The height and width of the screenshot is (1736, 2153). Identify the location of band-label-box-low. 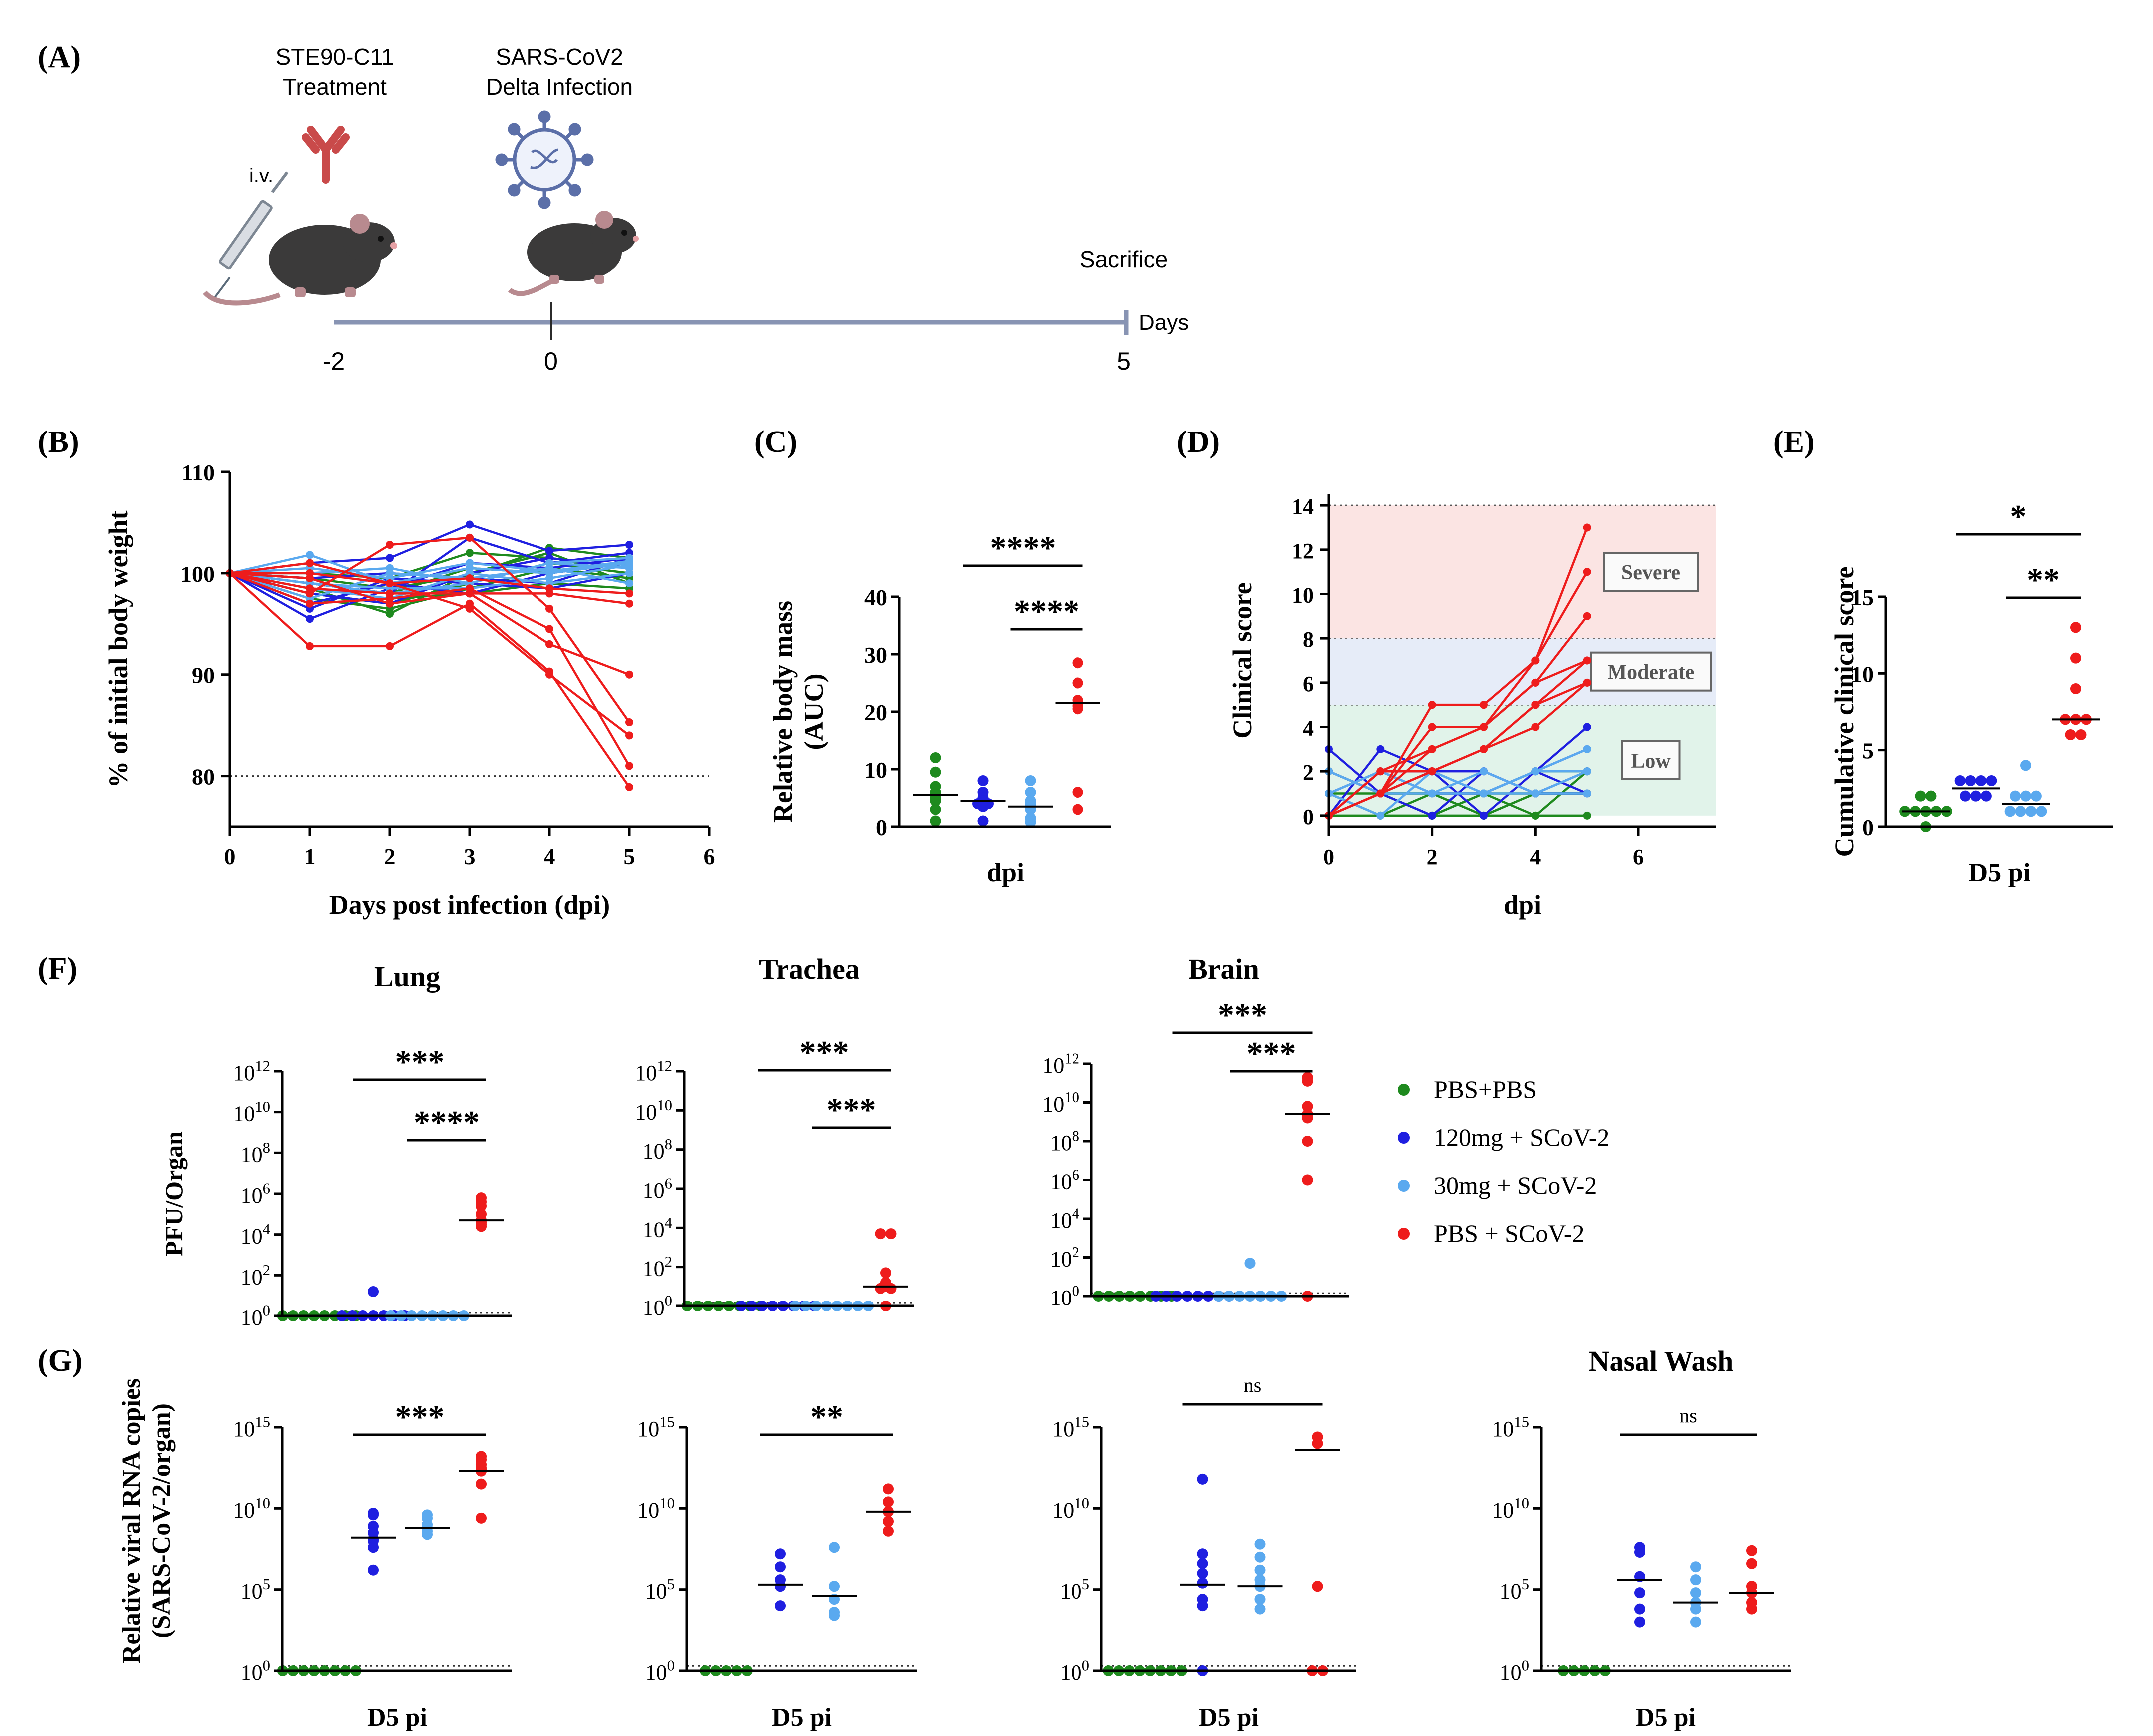
(1651, 760).